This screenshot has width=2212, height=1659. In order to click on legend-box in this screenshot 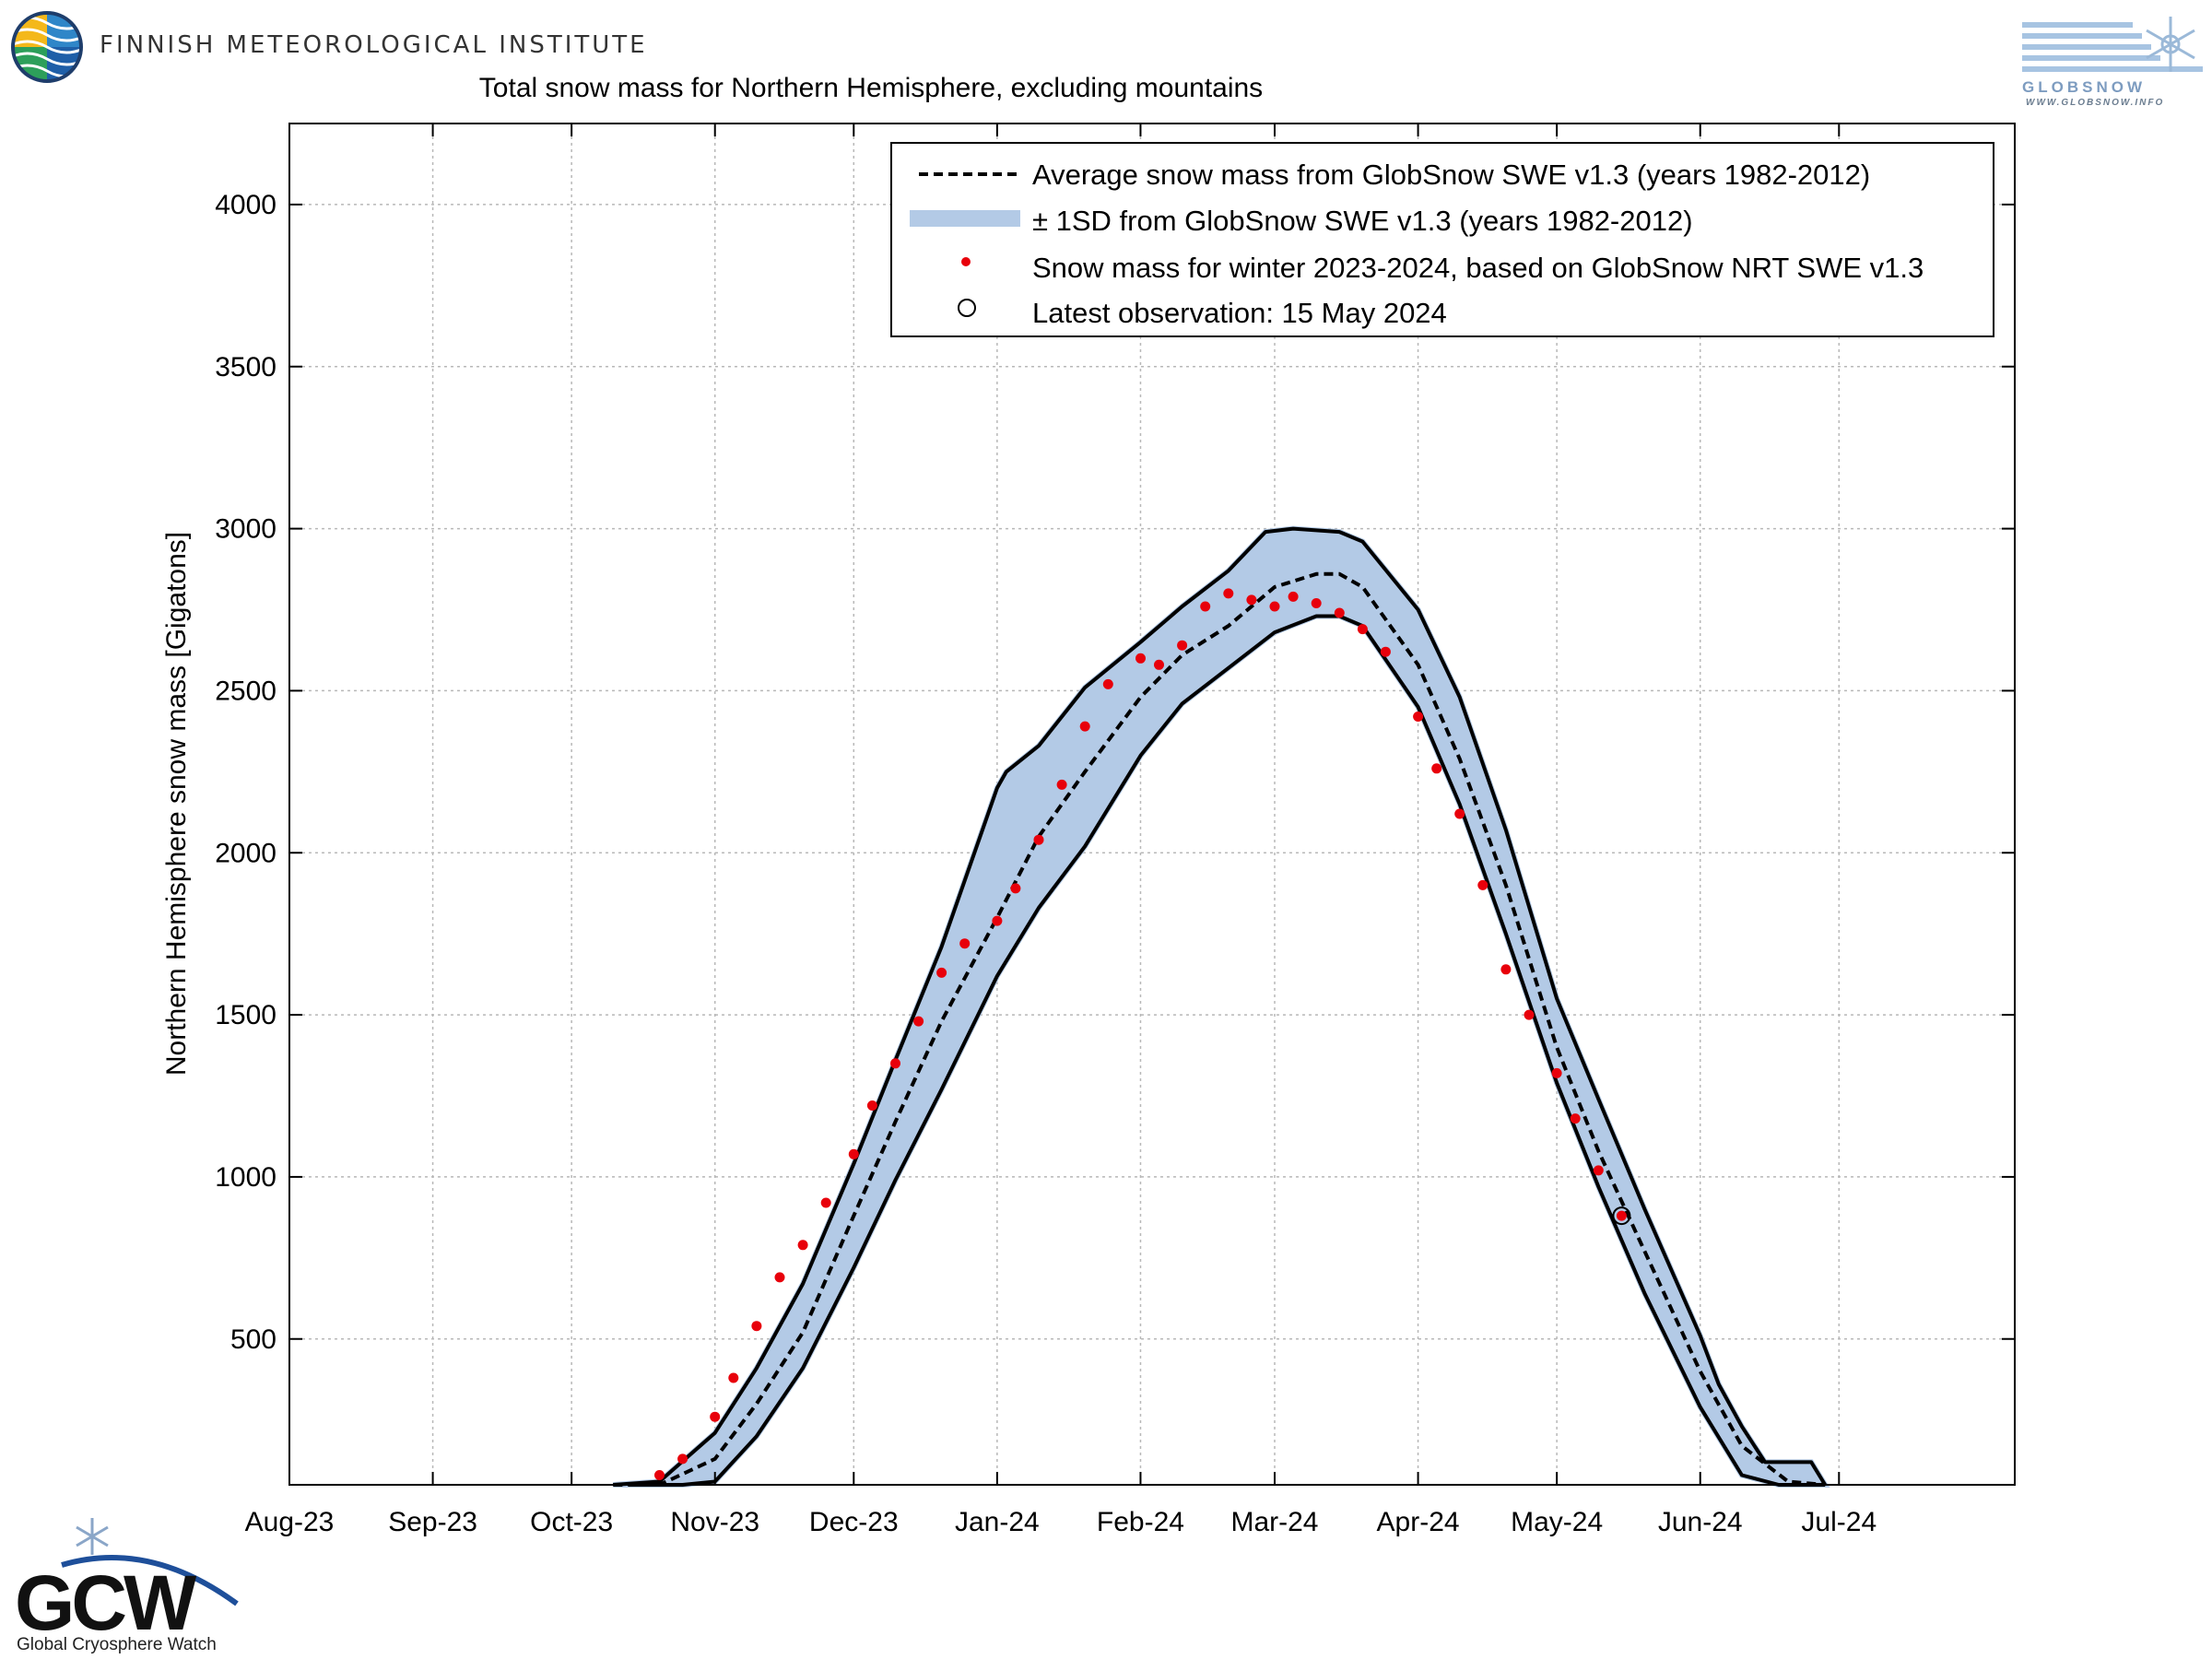, I will do `click(1442, 239)`.